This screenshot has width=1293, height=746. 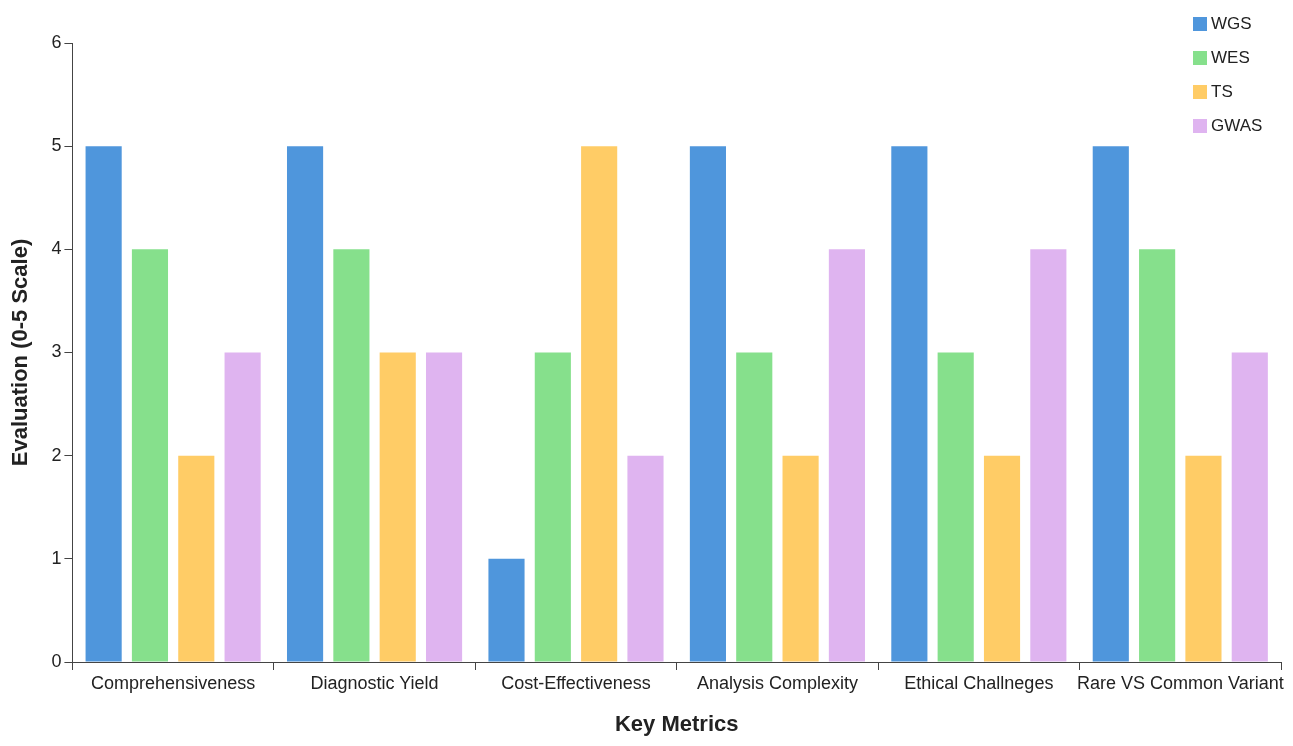 I want to click on y-tick-label: 5, so click(x=56, y=145).